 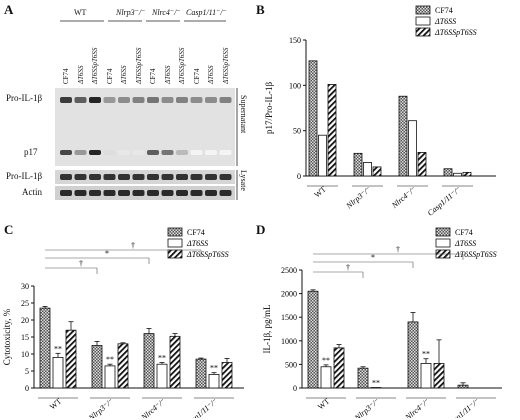 I want to click on row-label-pro-il1b-sup: Pro-IL-1β, so click(x=24, y=98).